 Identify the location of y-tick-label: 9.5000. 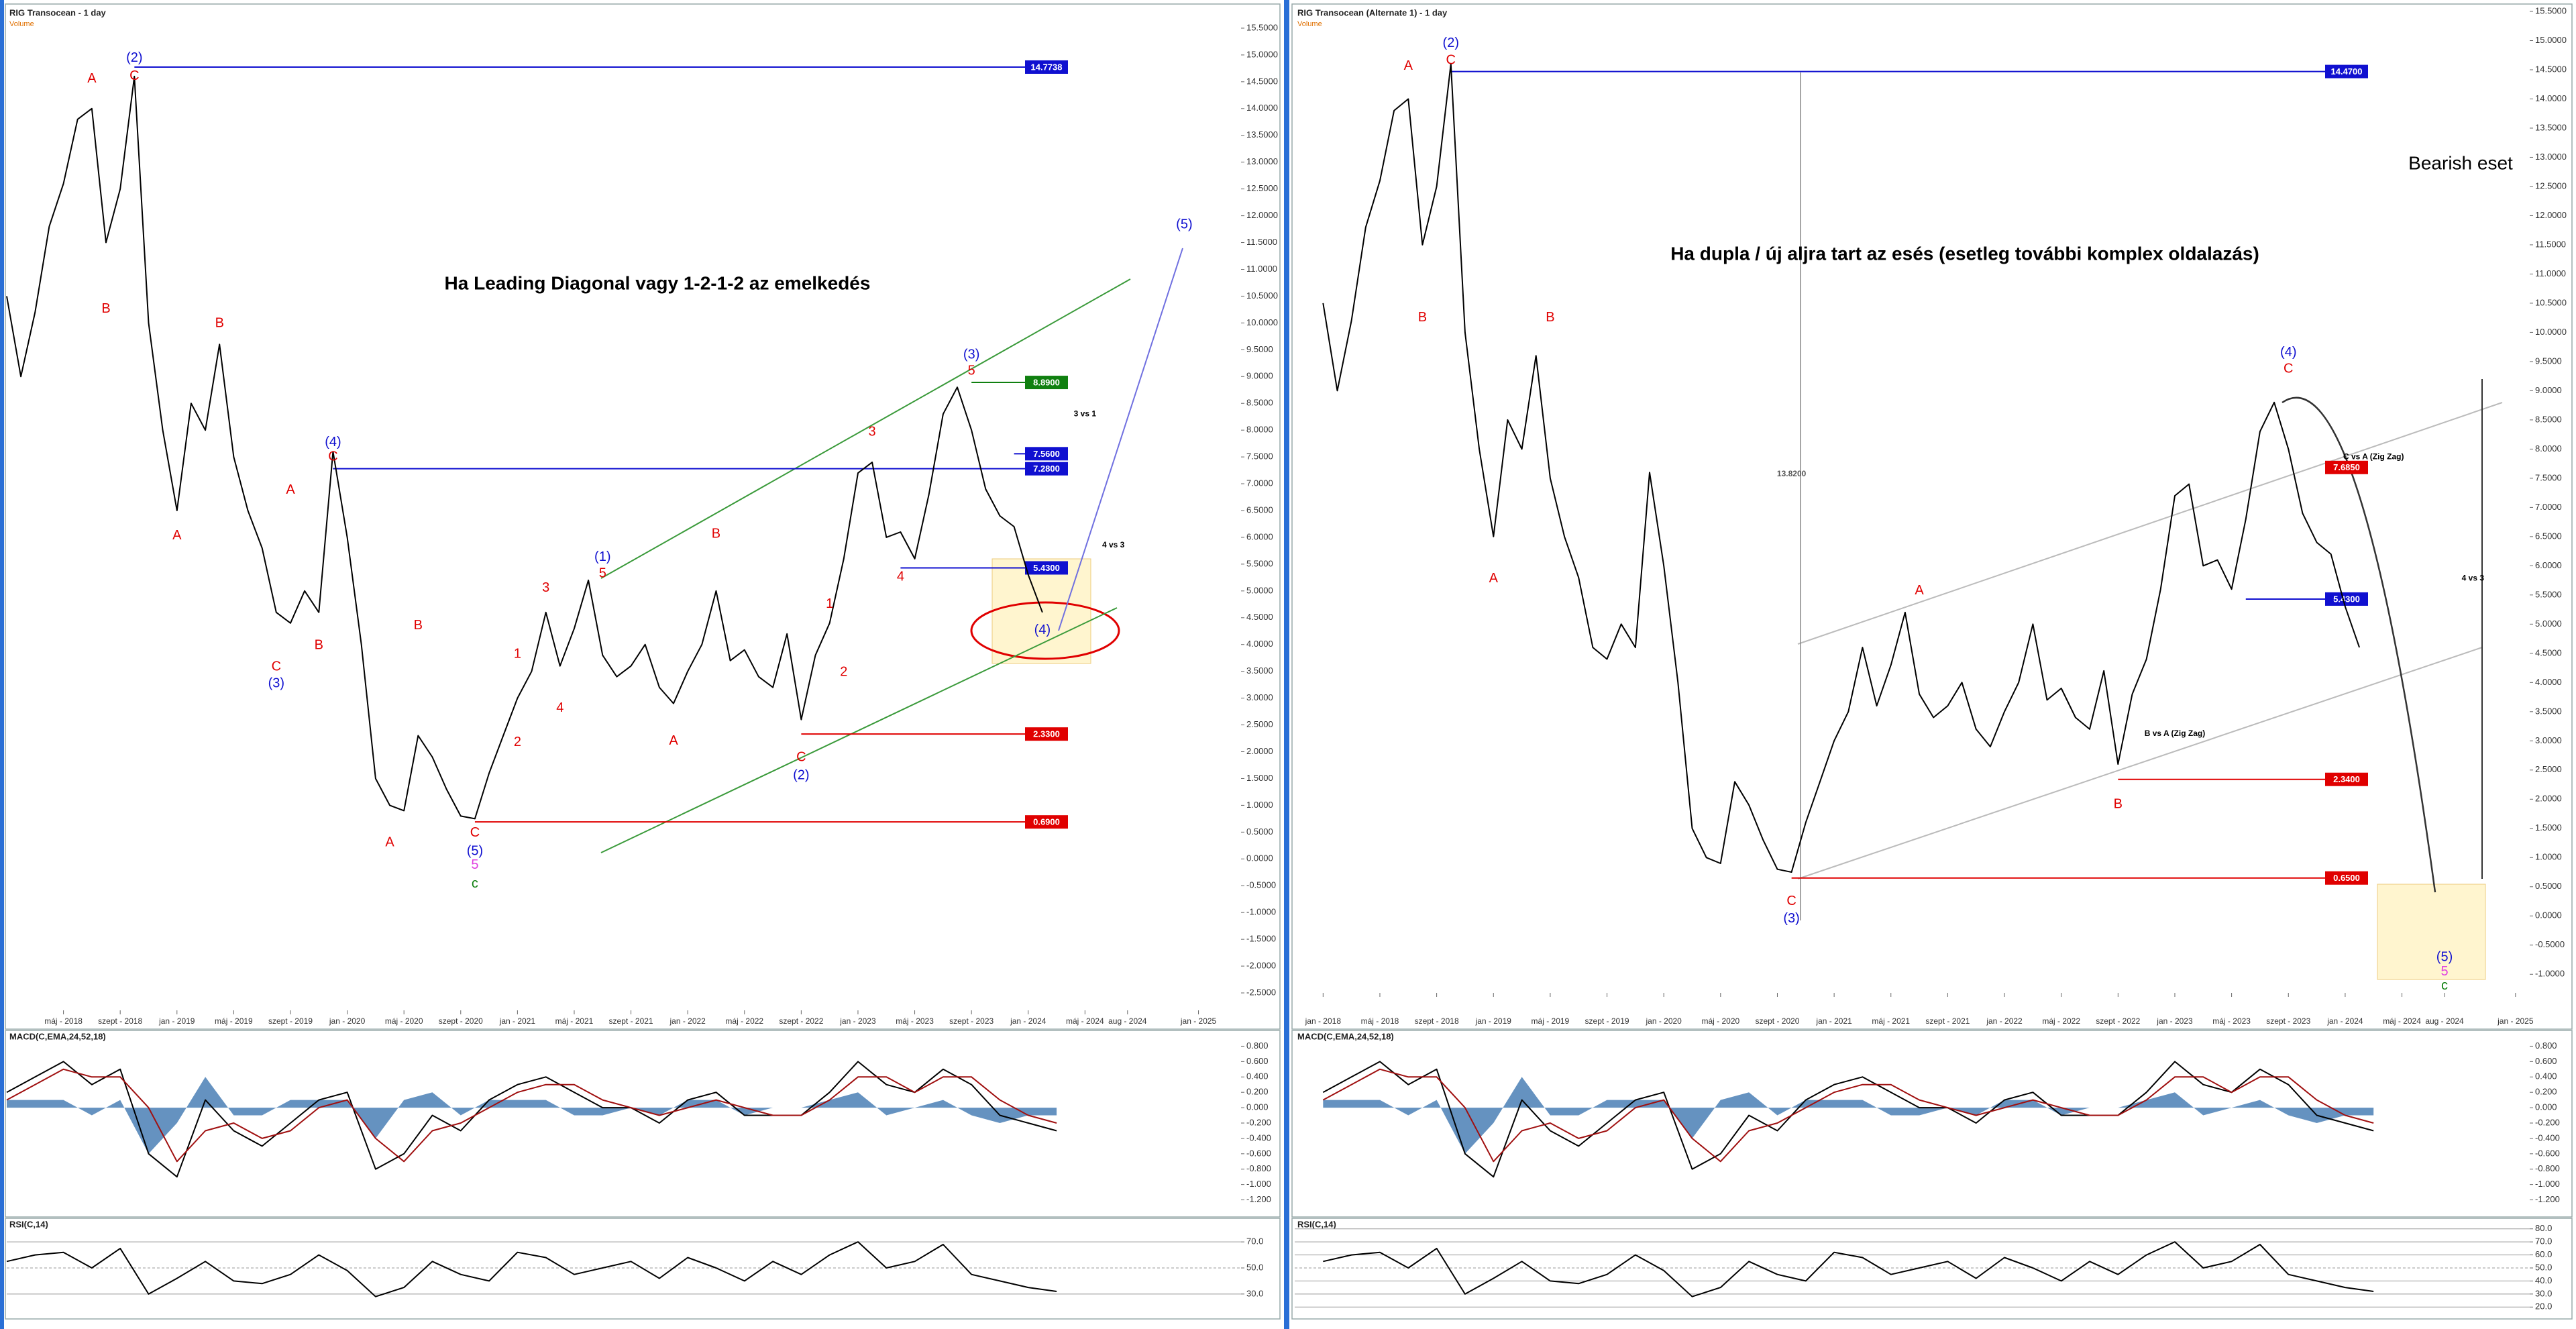
(1259, 349).